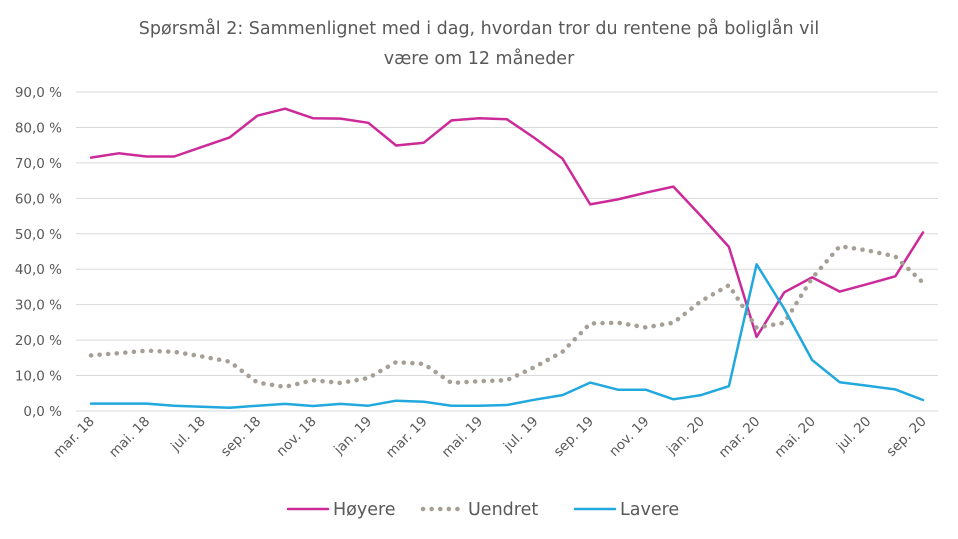 The width and height of the screenshot is (958, 539). I want to click on x-tick-label: mai. 18, so click(129, 437).